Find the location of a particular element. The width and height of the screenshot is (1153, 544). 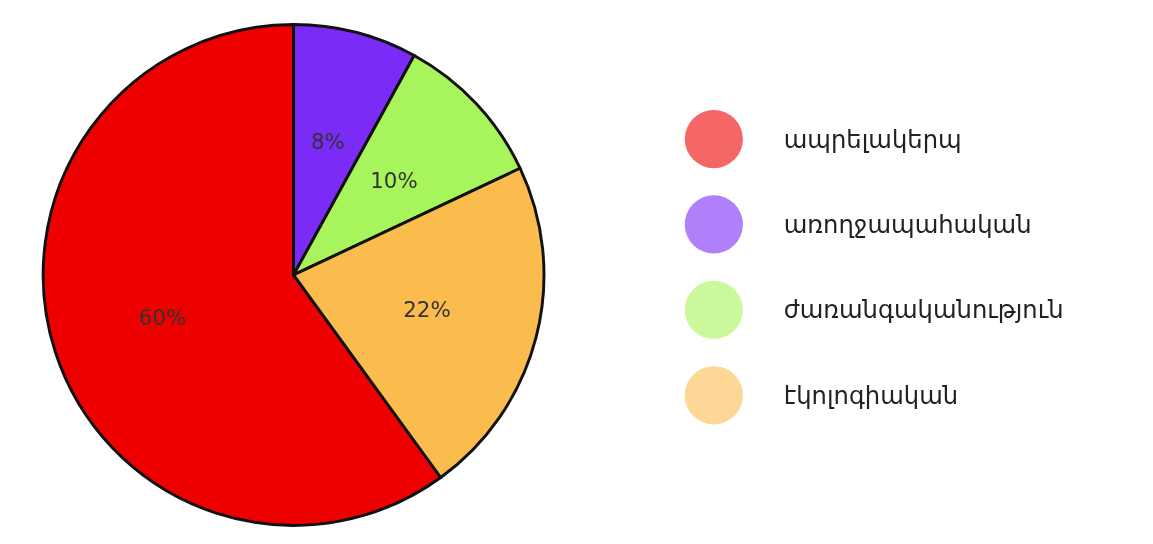

data-label: 10% is located at coordinates (394, 181).